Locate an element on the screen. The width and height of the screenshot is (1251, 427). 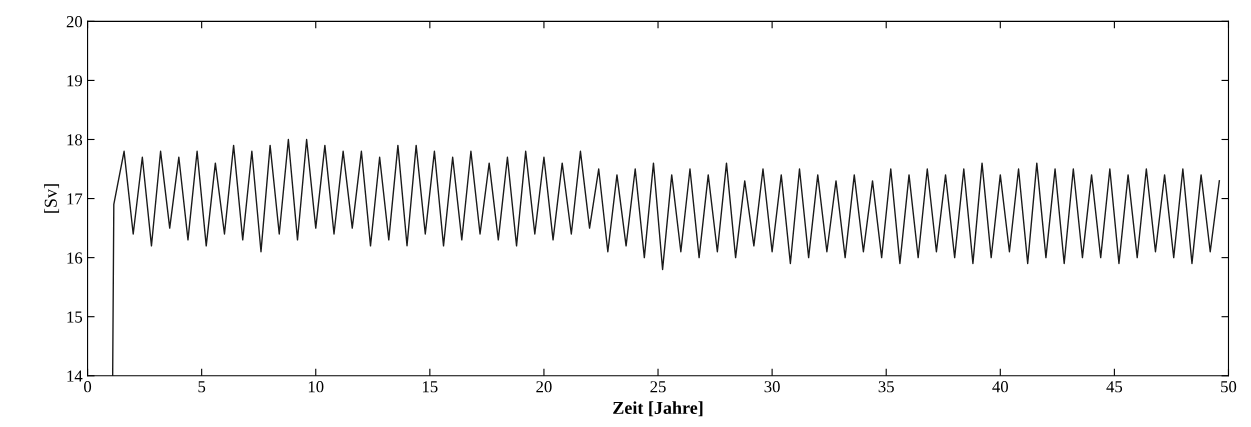
y-tick-label: 18 is located at coordinates (75, 140).